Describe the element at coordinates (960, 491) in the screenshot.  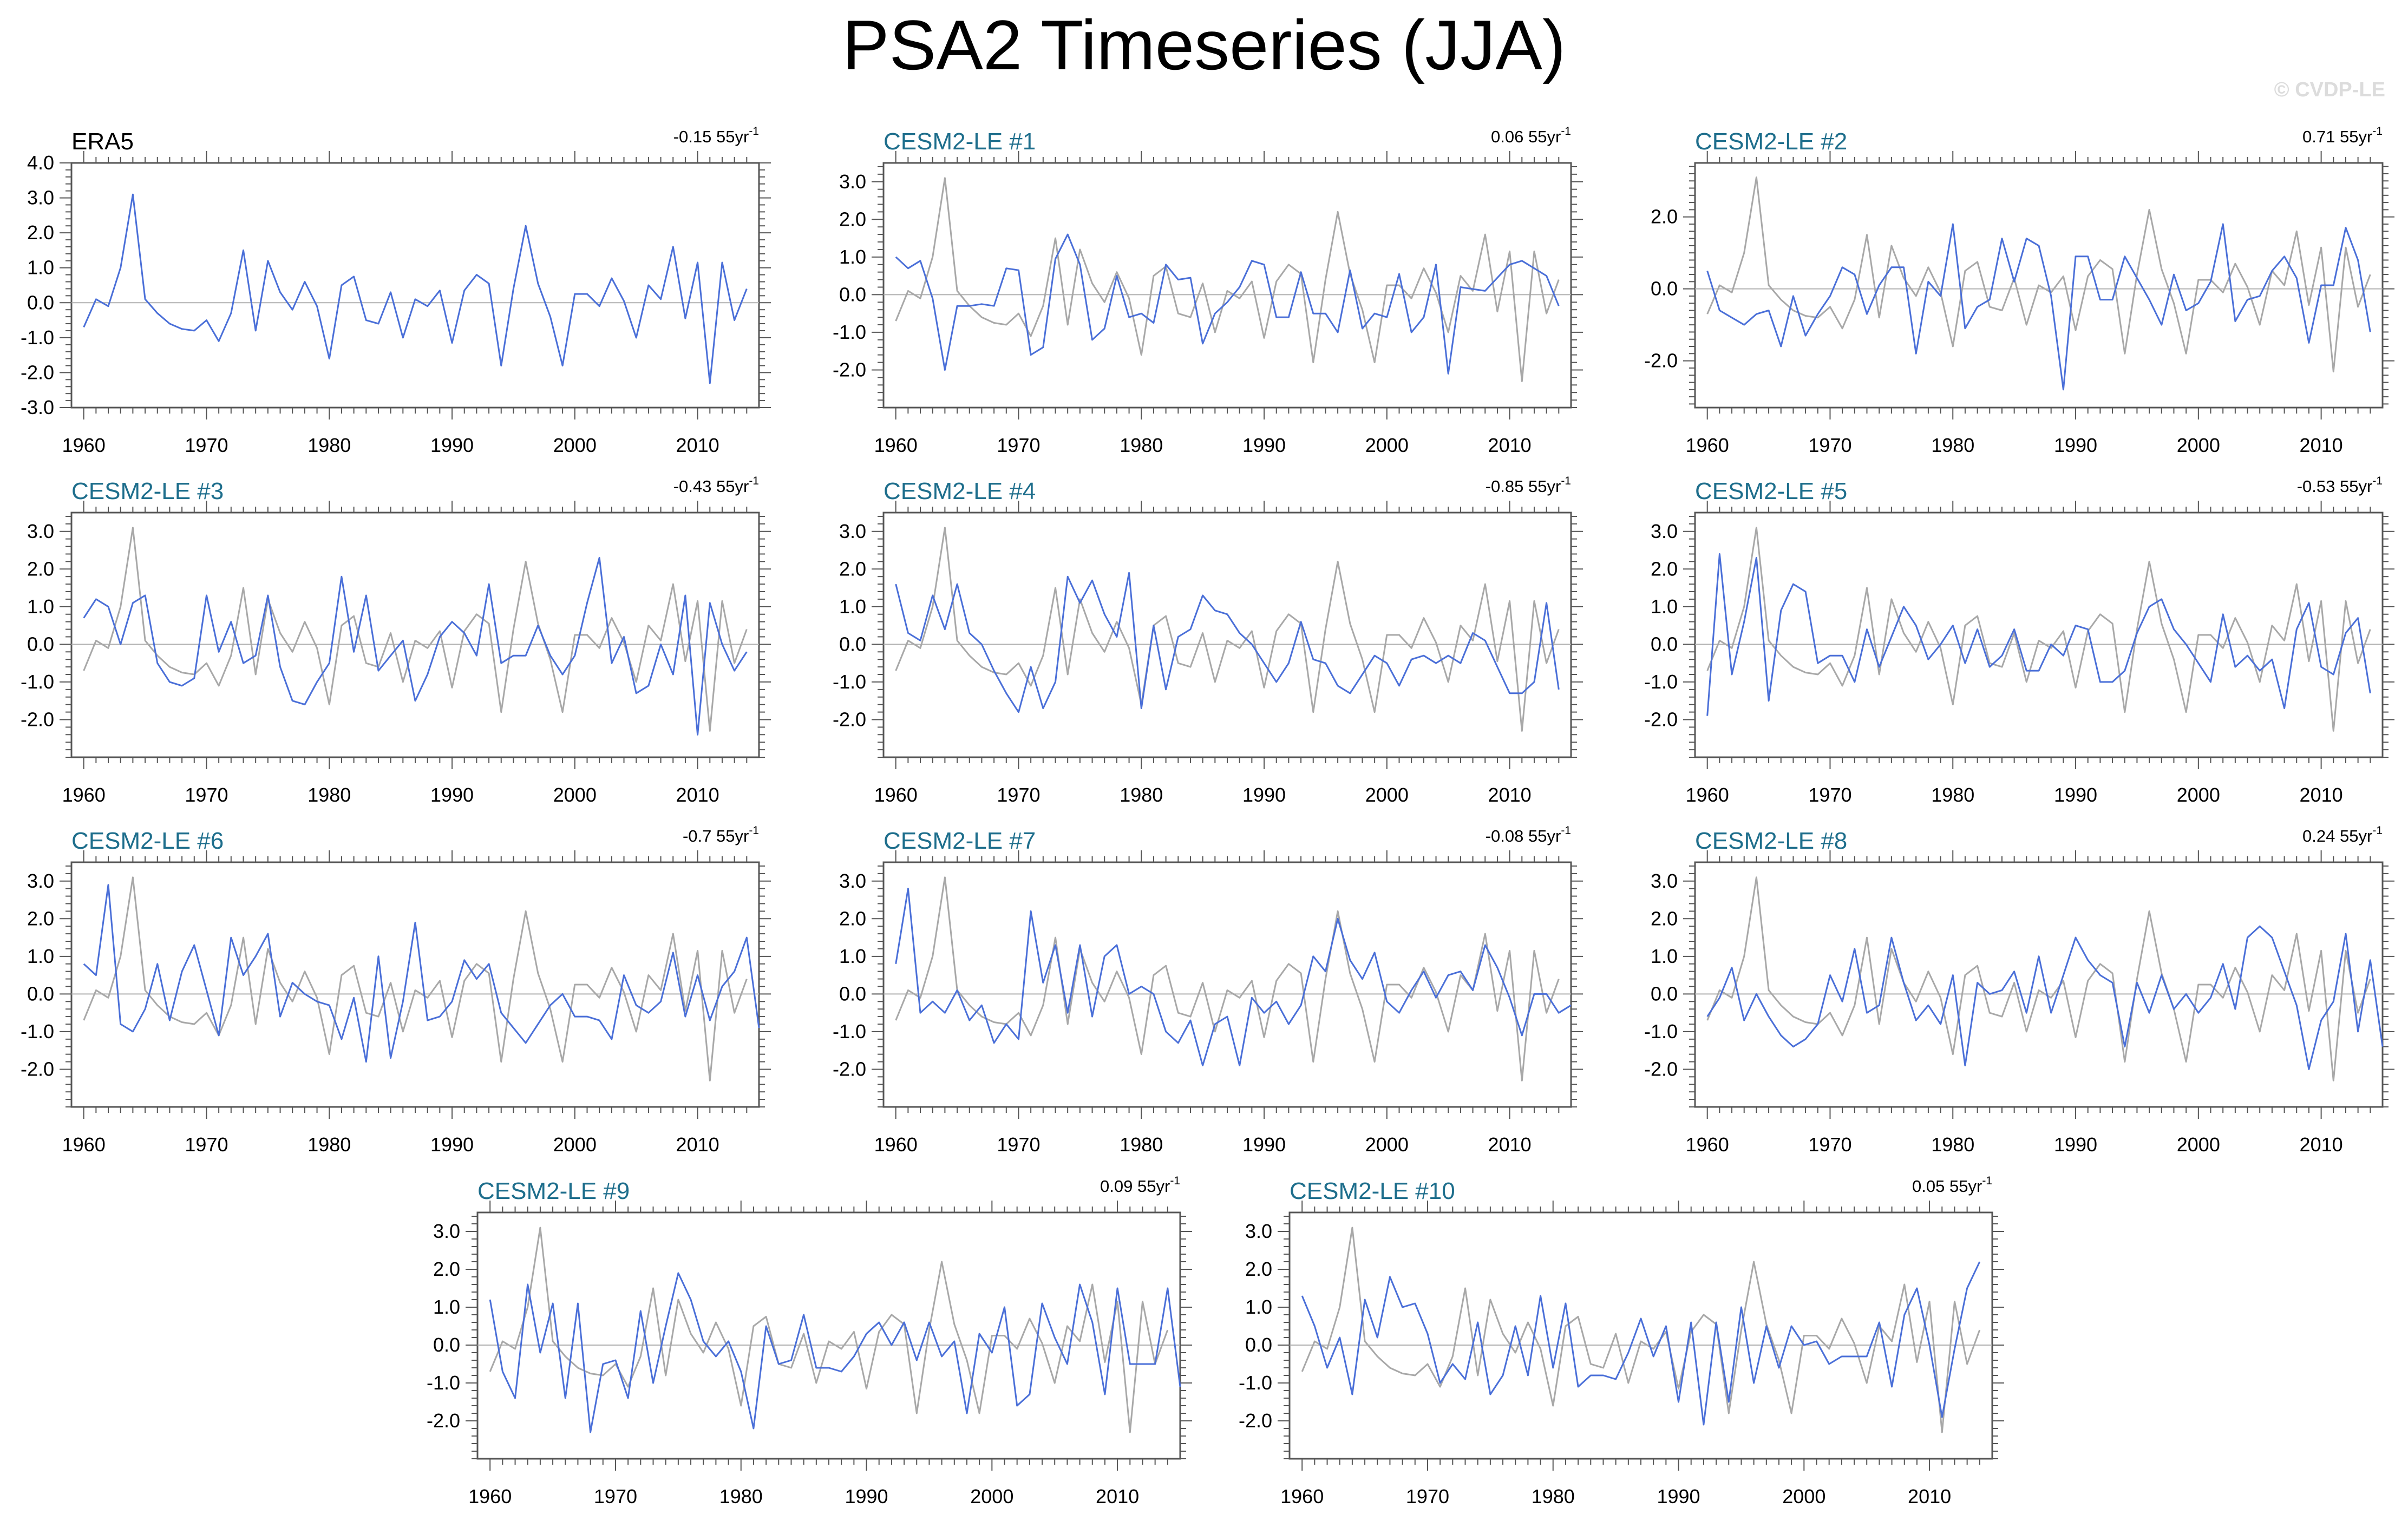
I see `panel-title: CESM2-LE #4` at that location.